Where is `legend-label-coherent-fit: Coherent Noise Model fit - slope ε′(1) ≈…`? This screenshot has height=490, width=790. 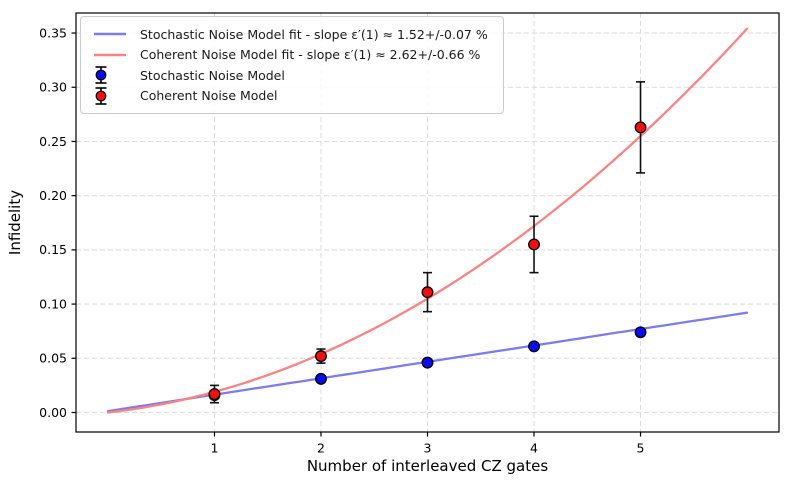
legend-label-coherent-fit: Coherent Noise Model fit - slope ε′(1) ≈… is located at coordinates (310, 55).